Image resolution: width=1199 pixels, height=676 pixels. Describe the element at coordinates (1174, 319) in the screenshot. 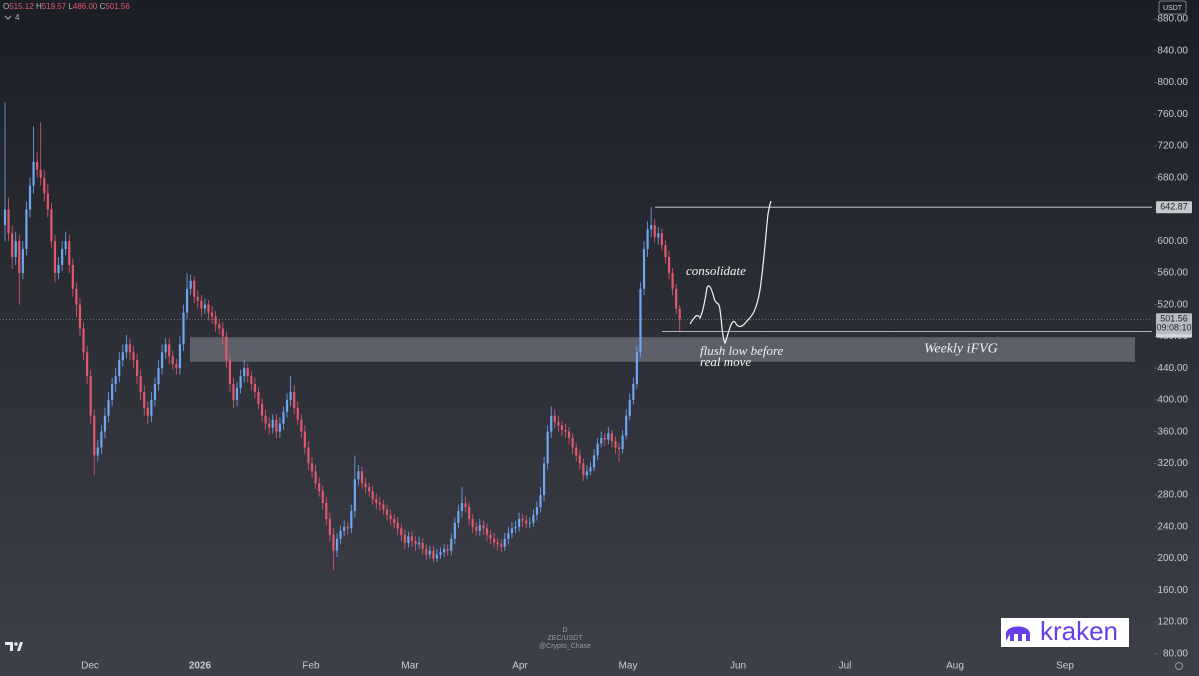

I see `price-tag-text: 501.56` at that location.